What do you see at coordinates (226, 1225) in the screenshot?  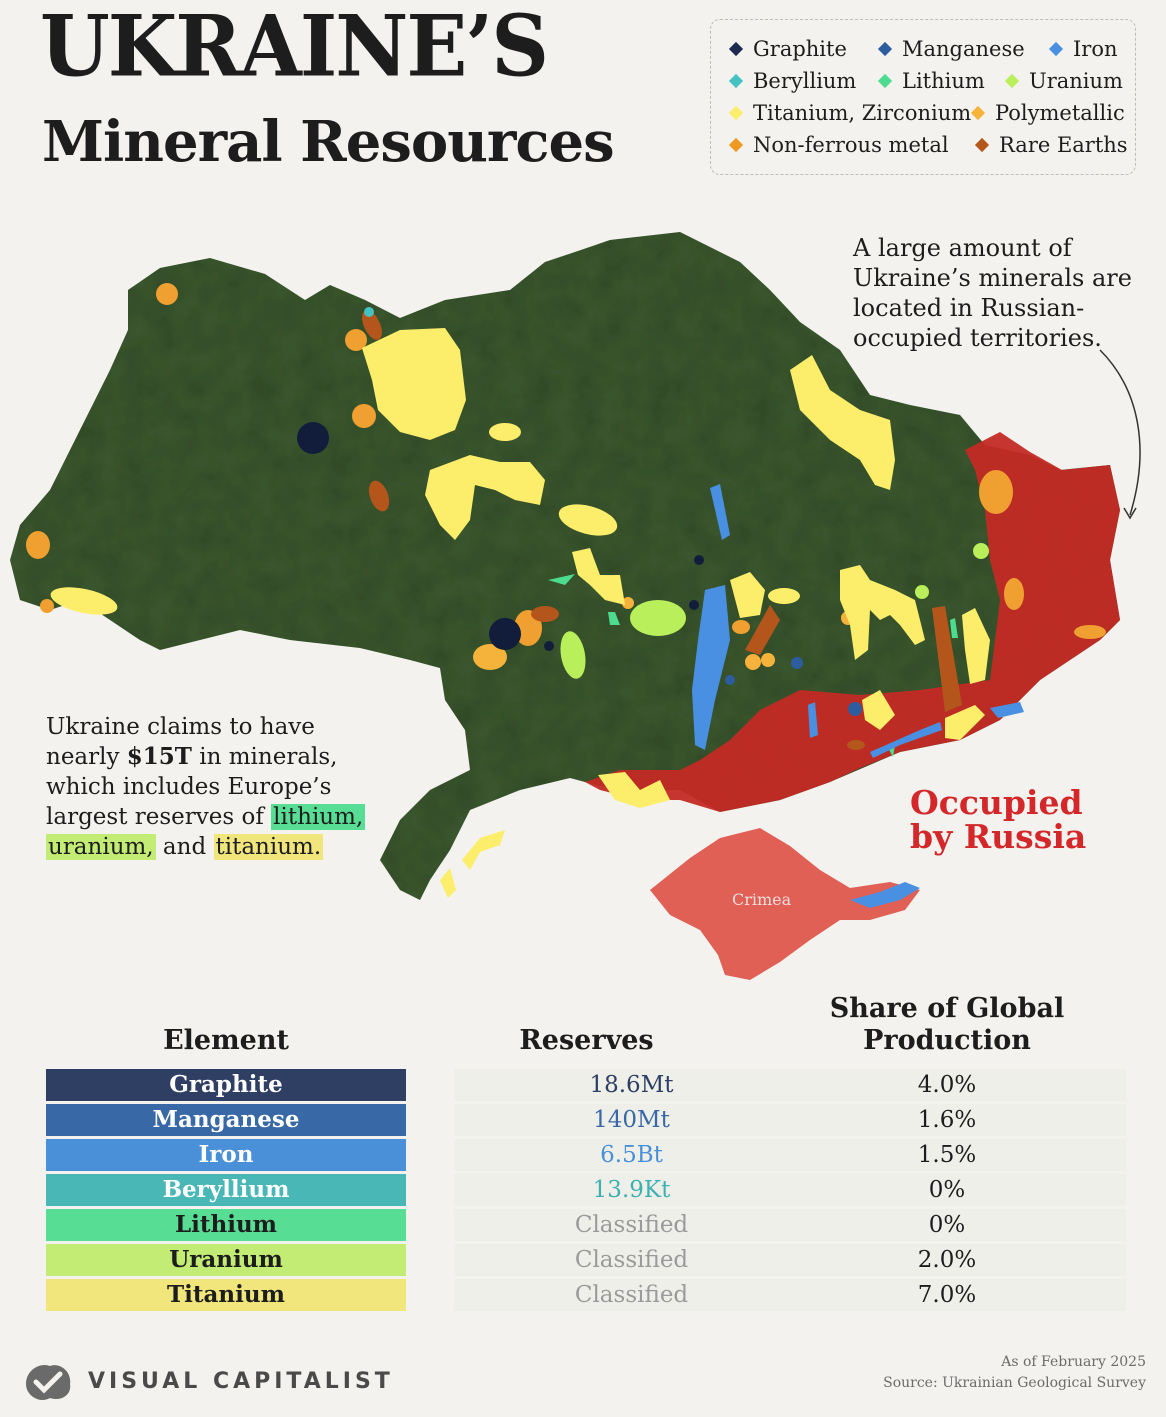 I see `element-cell: Lithium` at bounding box center [226, 1225].